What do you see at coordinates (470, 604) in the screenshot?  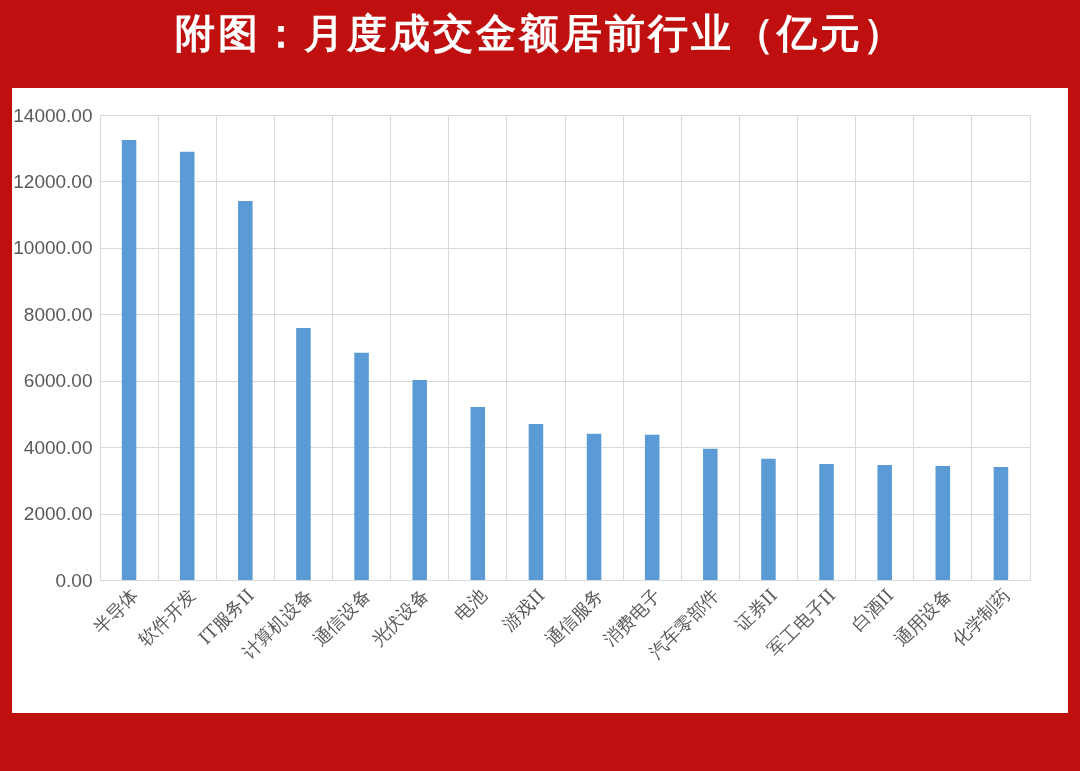 I see `x-tick-label: 电池` at bounding box center [470, 604].